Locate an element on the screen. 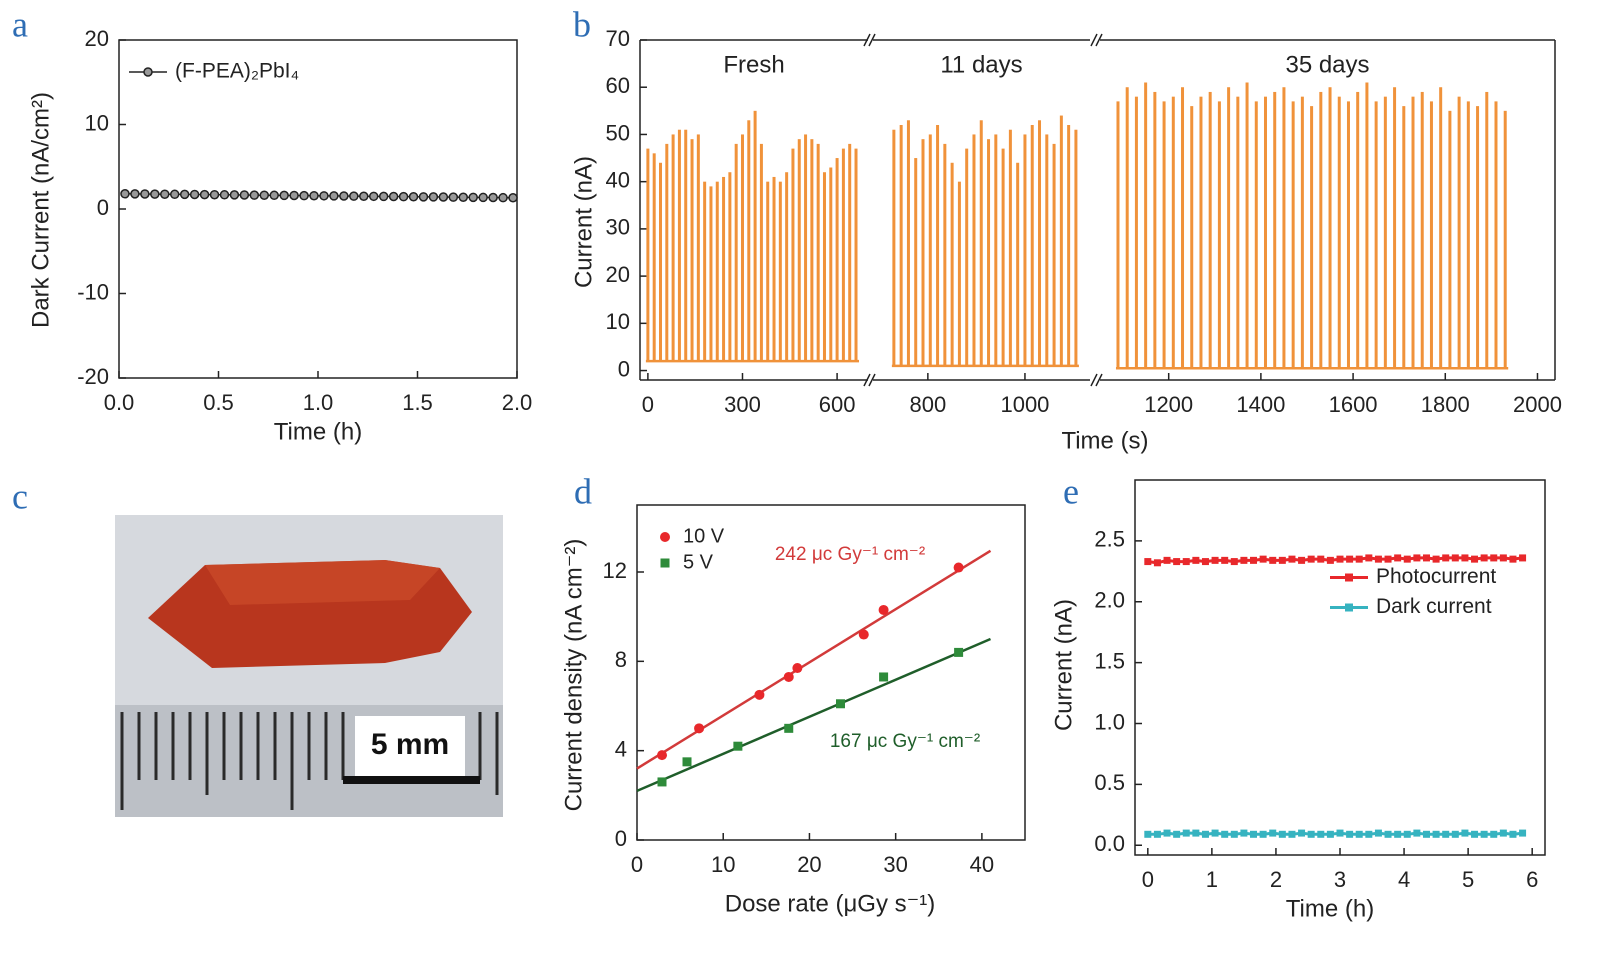 The width and height of the screenshot is (1600, 955). legend-marker is located at coordinates (1349, 607).